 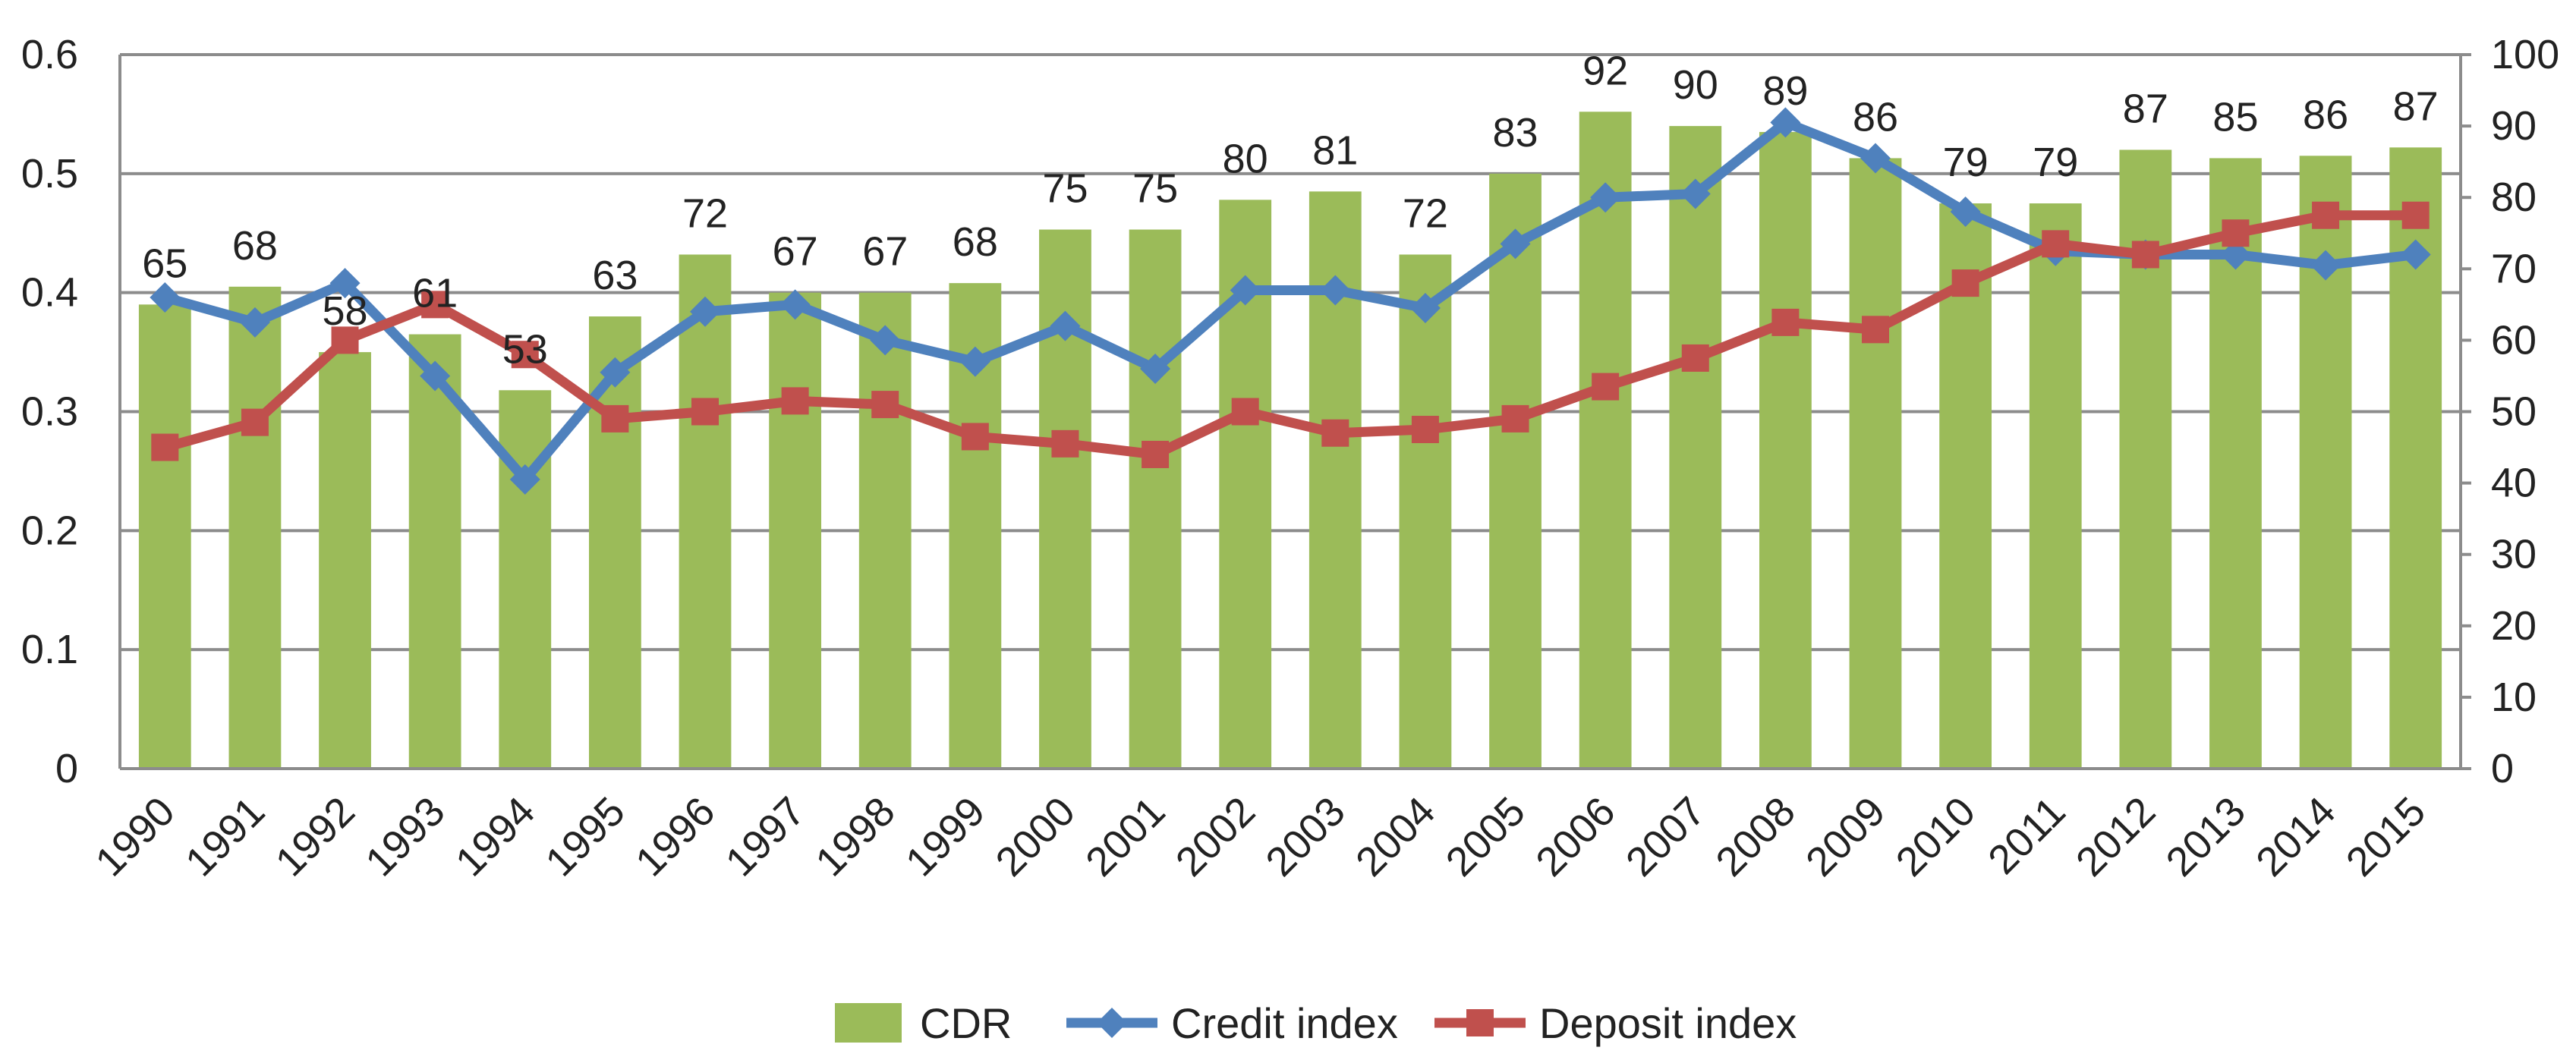 I want to click on cdr-data-label: 63, so click(x=615, y=275).